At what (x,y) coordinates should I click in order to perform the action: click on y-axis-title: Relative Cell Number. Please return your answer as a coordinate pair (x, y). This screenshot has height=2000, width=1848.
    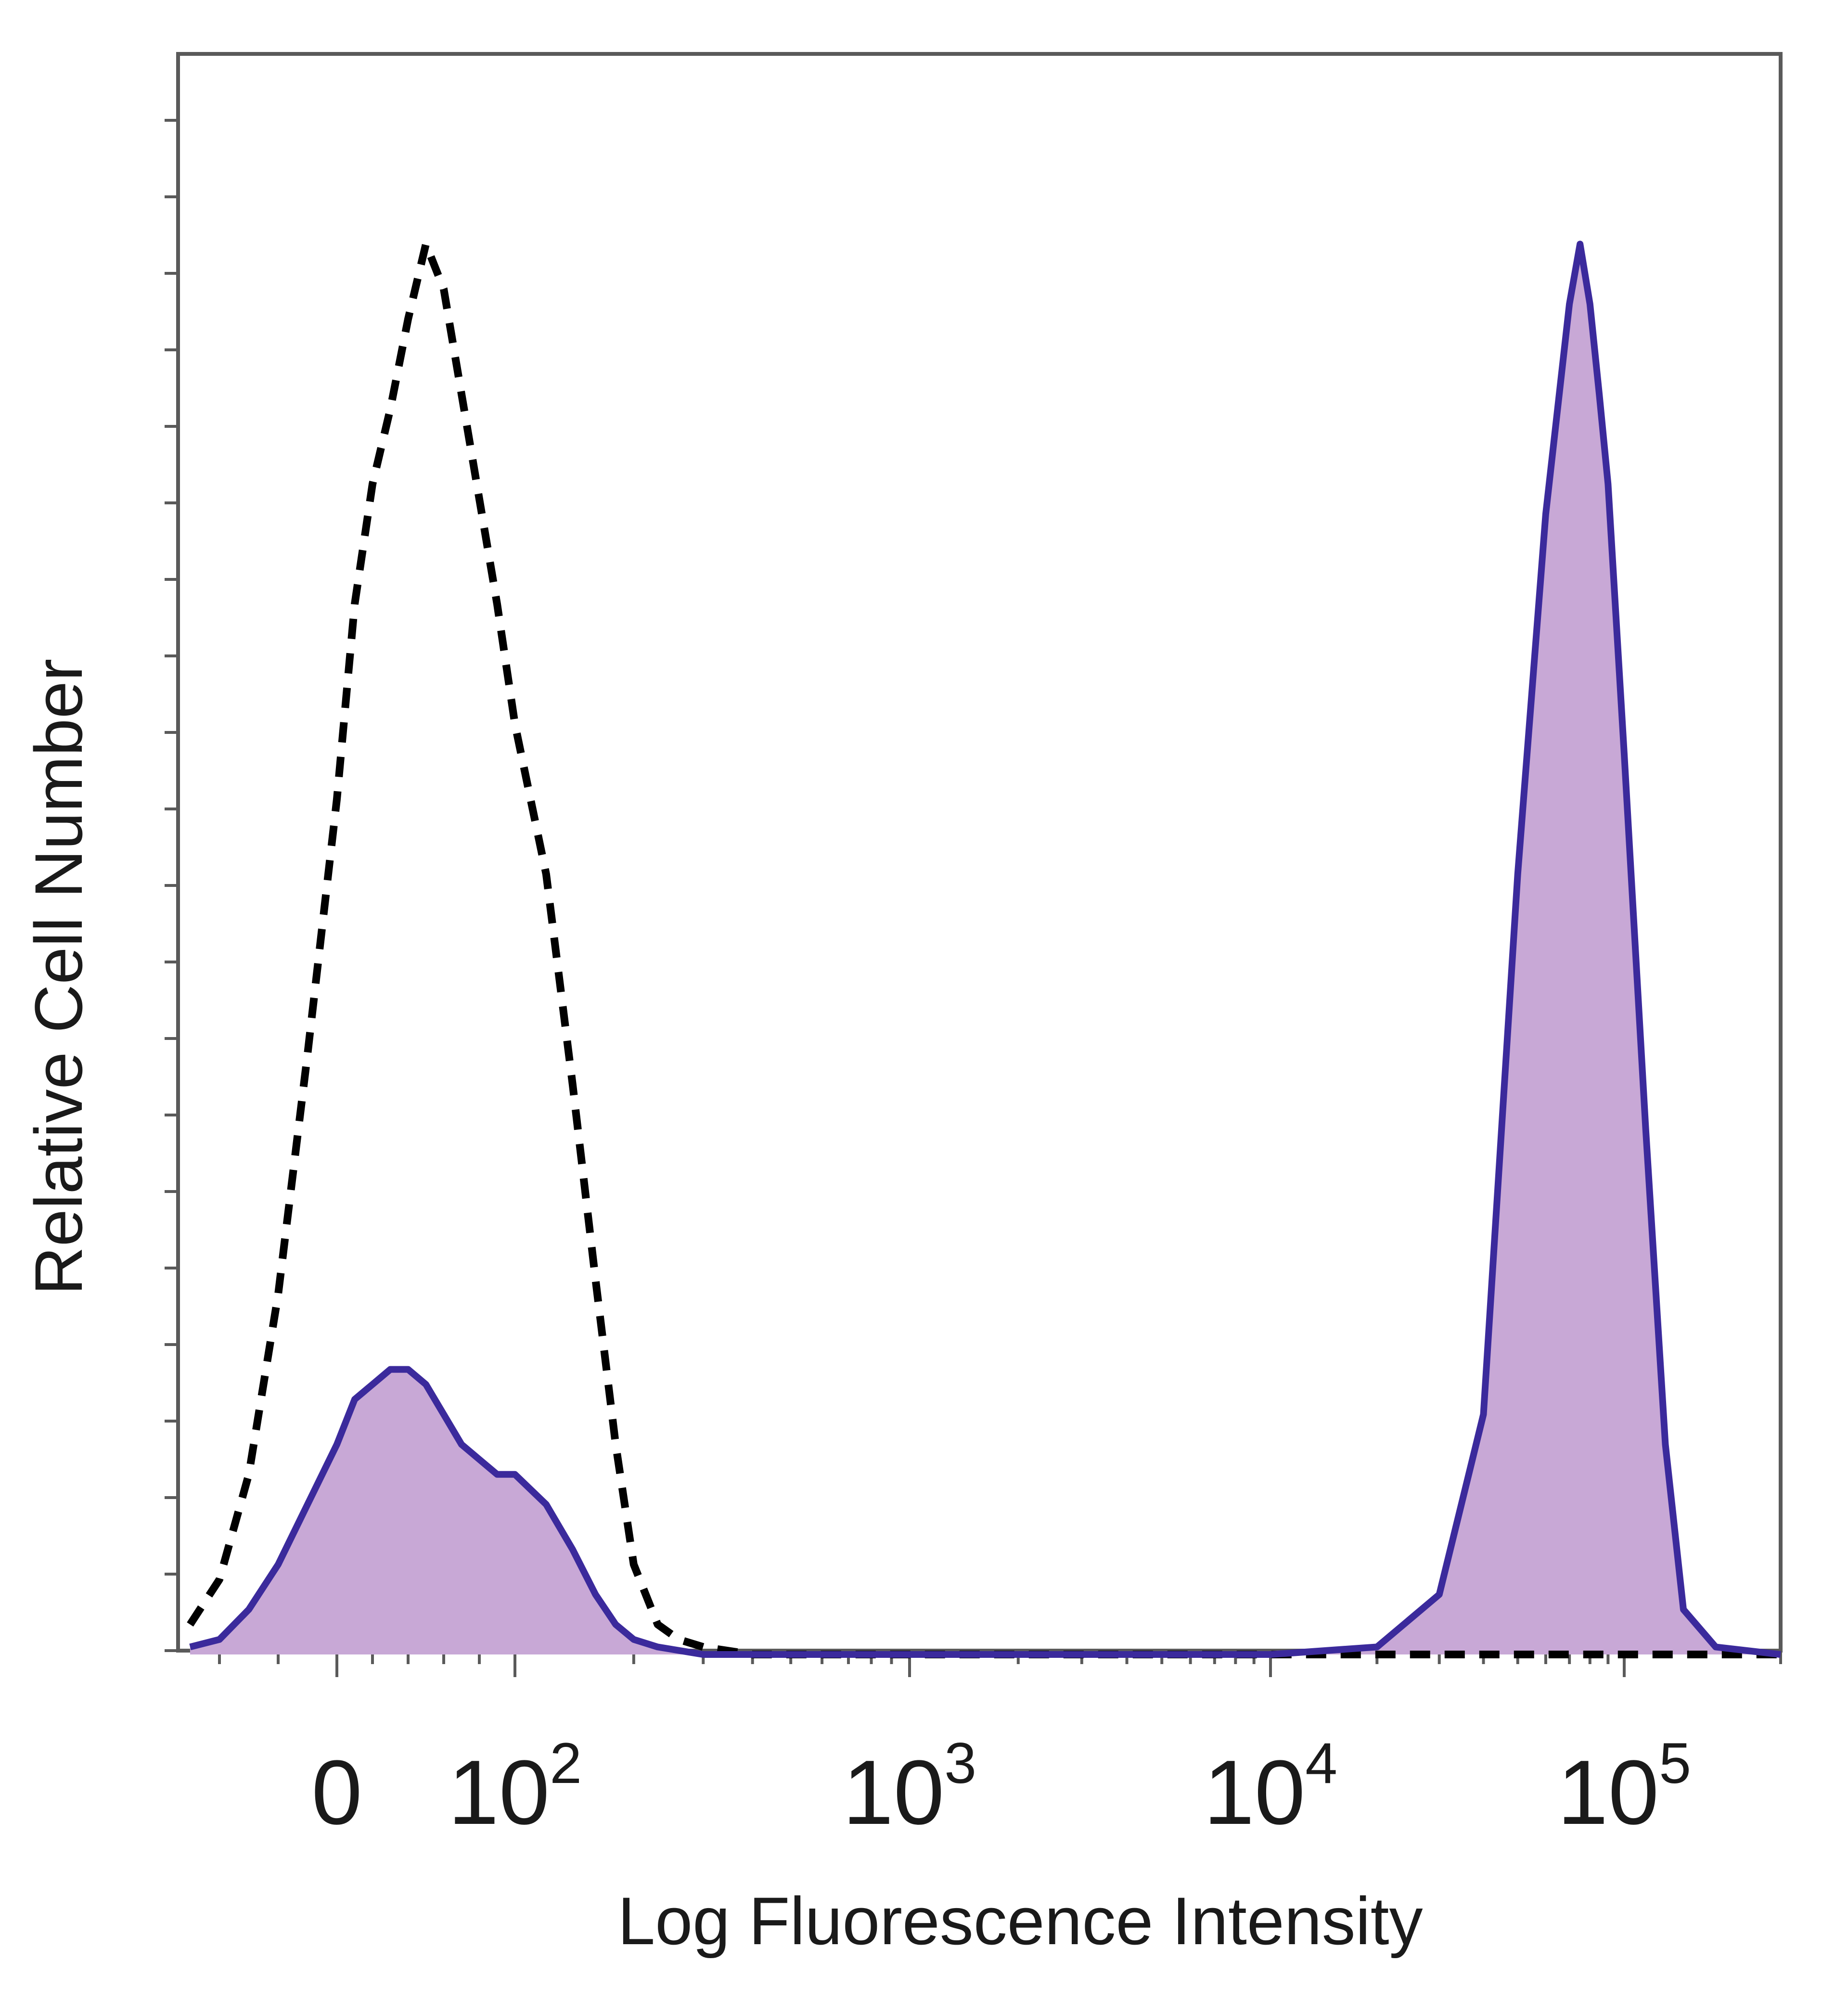
    Looking at the image, I should click on (58, 977).